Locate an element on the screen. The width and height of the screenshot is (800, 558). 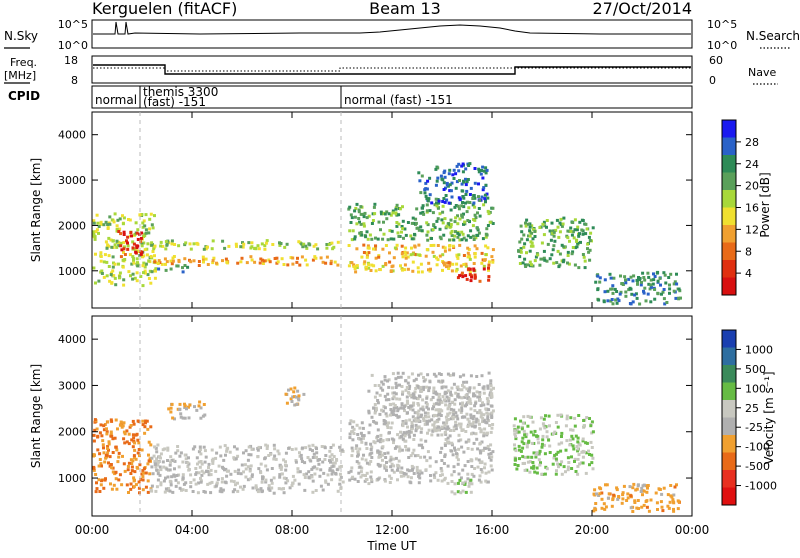
cpid-segment-themis: themis 3300 is located at coordinates (180, 92).